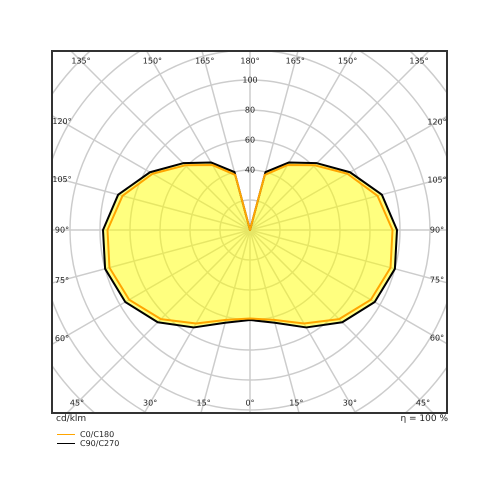  Describe the element at coordinates (250, 403) in the screenshot. I see `spoke-label: 0°` at that location.